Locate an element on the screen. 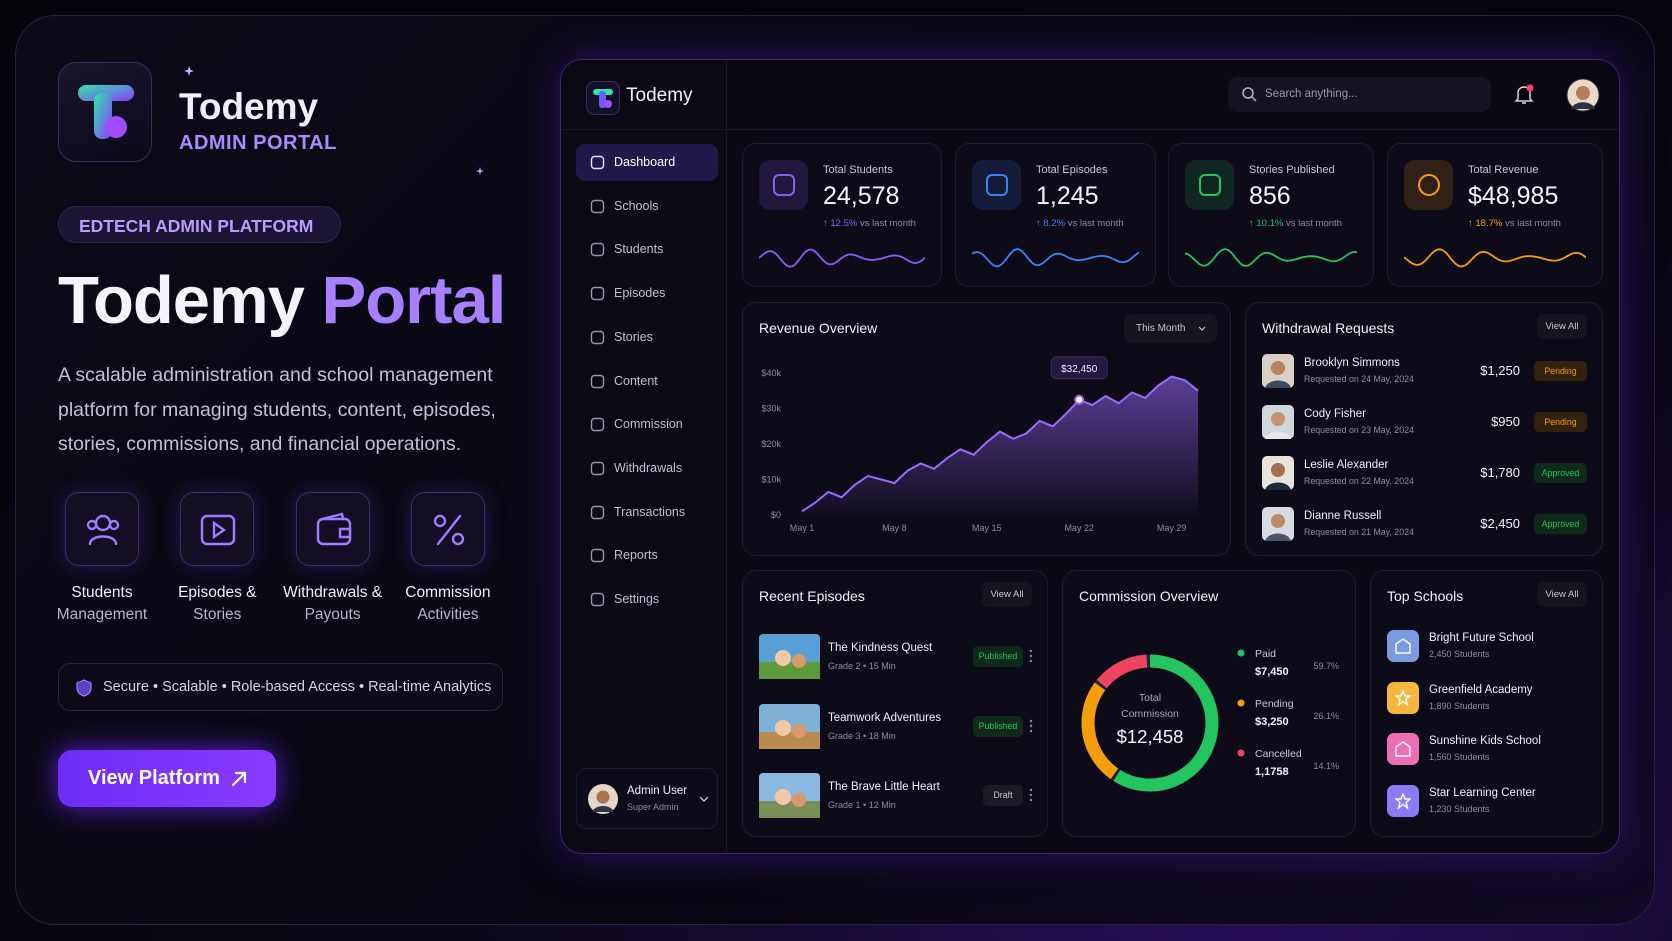 The width and height of the screenshot is (1672, 941). period-dropdown: This Month is located at coordinates (1170, 328).